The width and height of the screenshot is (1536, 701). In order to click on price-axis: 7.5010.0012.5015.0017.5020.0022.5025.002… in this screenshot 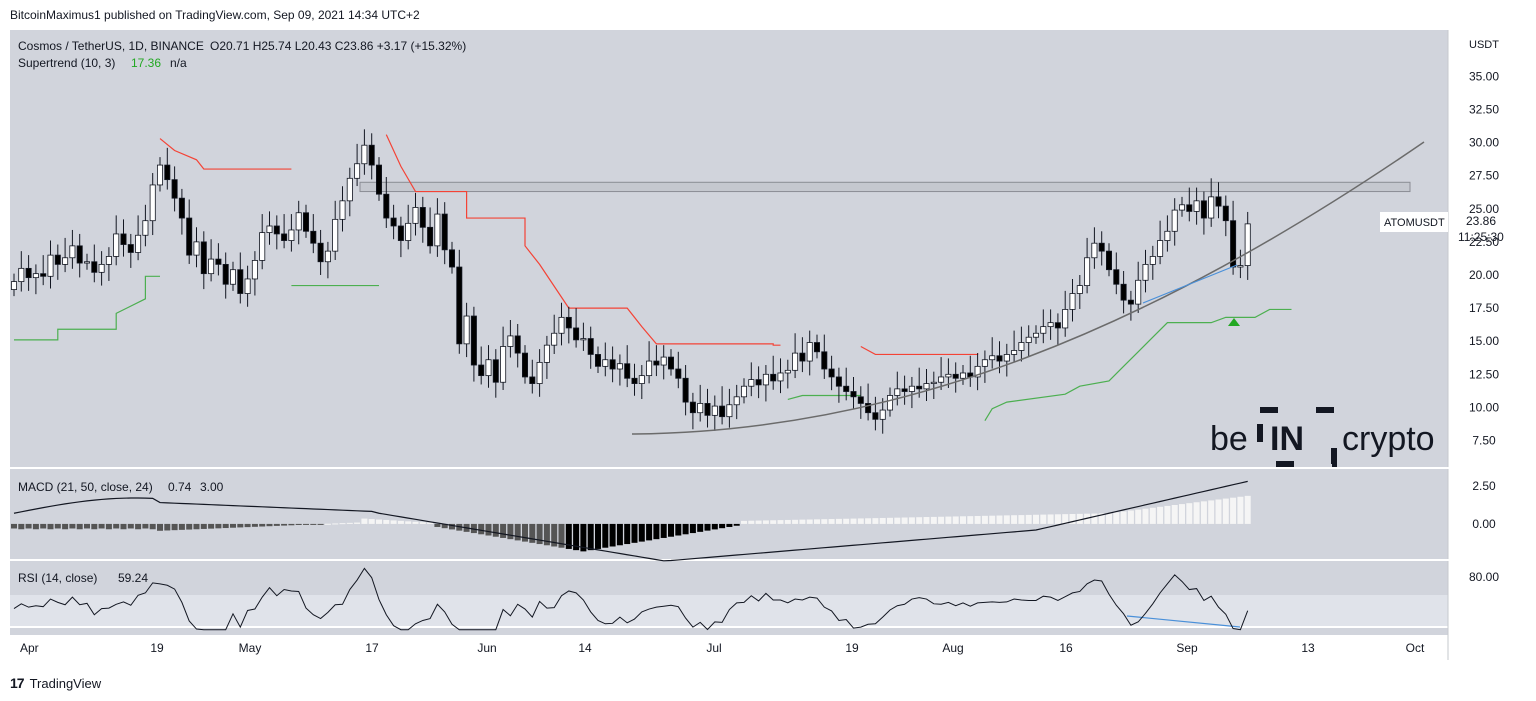, I will do `click(1484, 258)`.